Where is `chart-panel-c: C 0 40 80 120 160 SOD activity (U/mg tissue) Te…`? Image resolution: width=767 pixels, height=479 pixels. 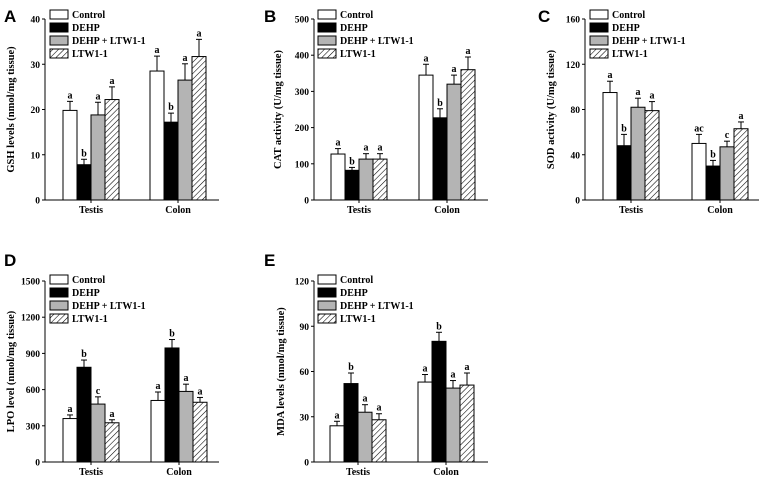
chart-panel-c: C 0 40 80 120 160 SOD activity (U/mg tissue) Te… is located at coordinates (648, 111).